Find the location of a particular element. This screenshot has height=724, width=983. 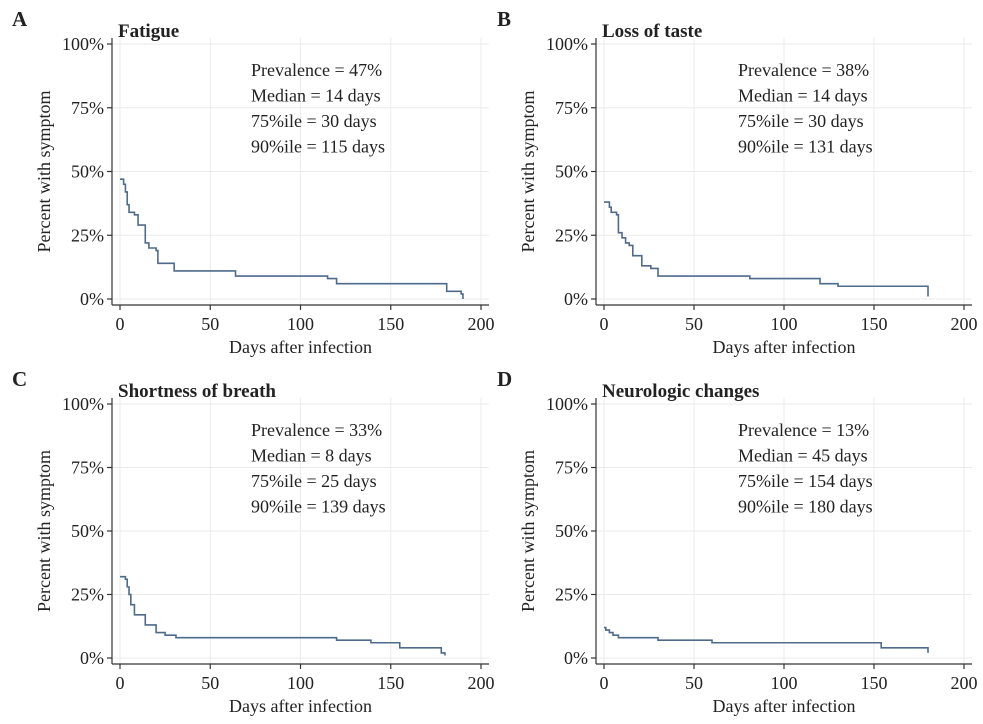

panel-letter: A is located at coordinates (20, 19).